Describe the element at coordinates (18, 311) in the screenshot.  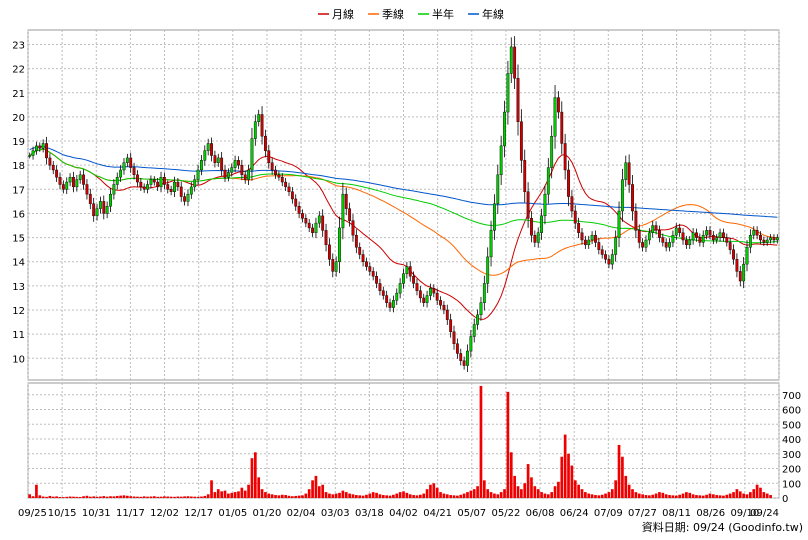
I see `price-tick-label: 12` at that location.